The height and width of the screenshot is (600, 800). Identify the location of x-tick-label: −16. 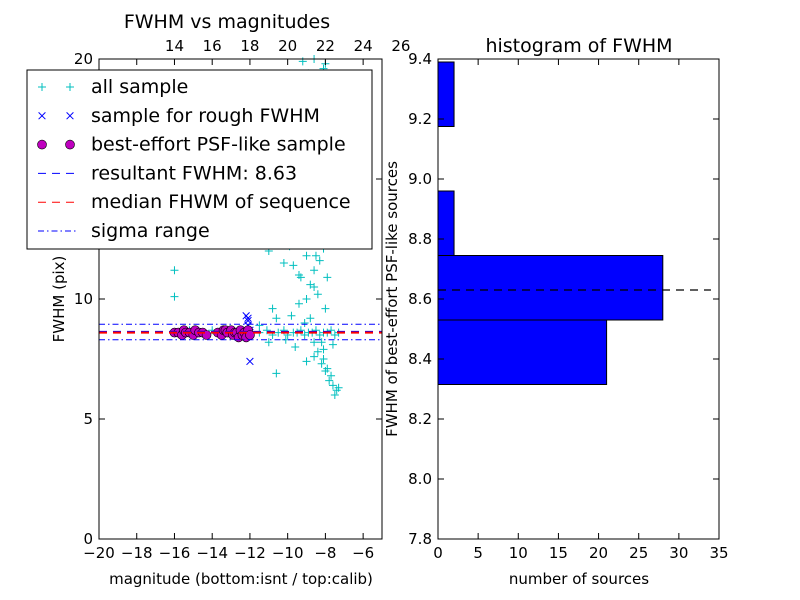
(175, 553).